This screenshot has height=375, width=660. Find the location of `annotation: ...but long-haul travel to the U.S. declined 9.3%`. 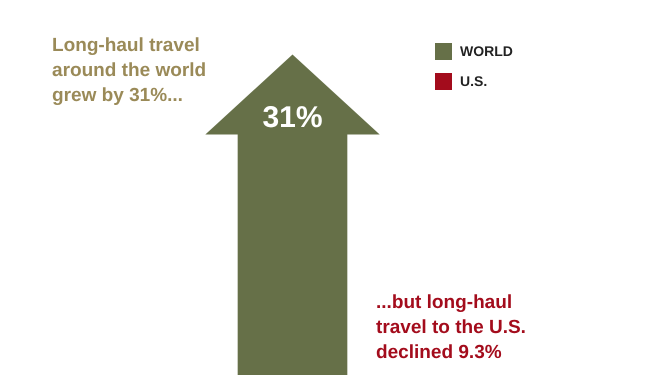

annotation: ...but long-haul travel to the U.S. declined 9.3% is located at coordinates (451, 328).